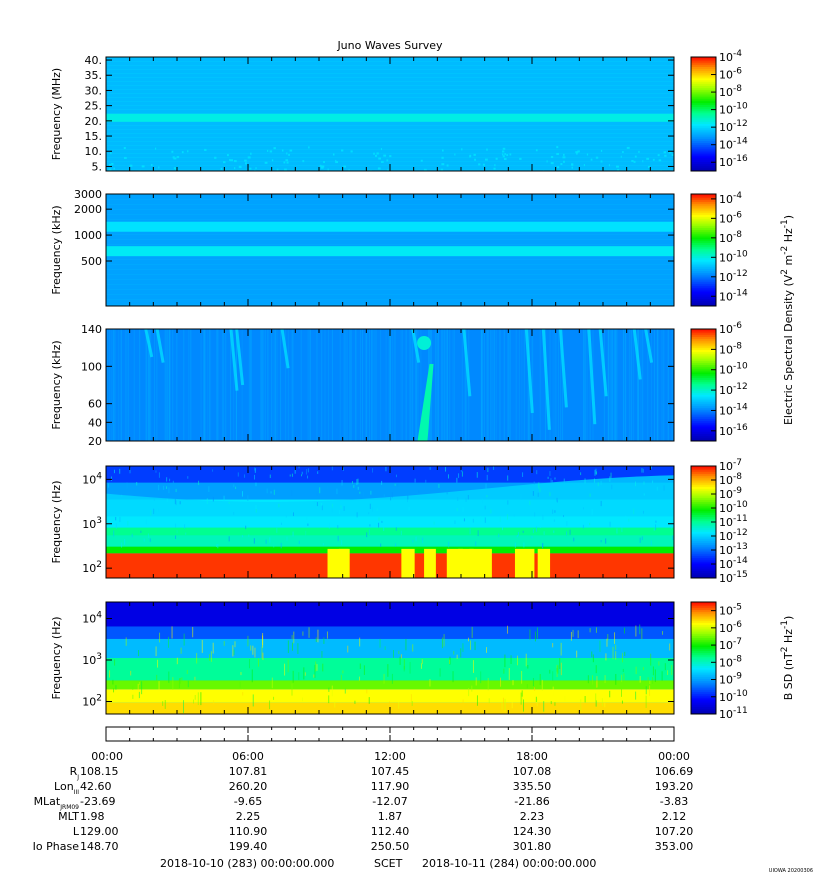 This screenshot has width=815, height=880. I want to click on ytick-label: 25., so click(94, 106).